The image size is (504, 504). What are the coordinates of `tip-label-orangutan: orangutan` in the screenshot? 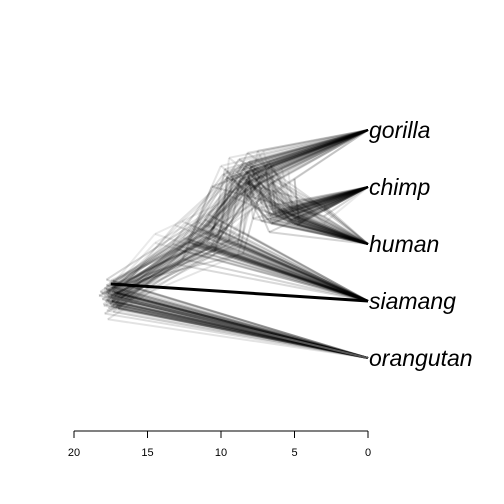 It's located at (421, 358).